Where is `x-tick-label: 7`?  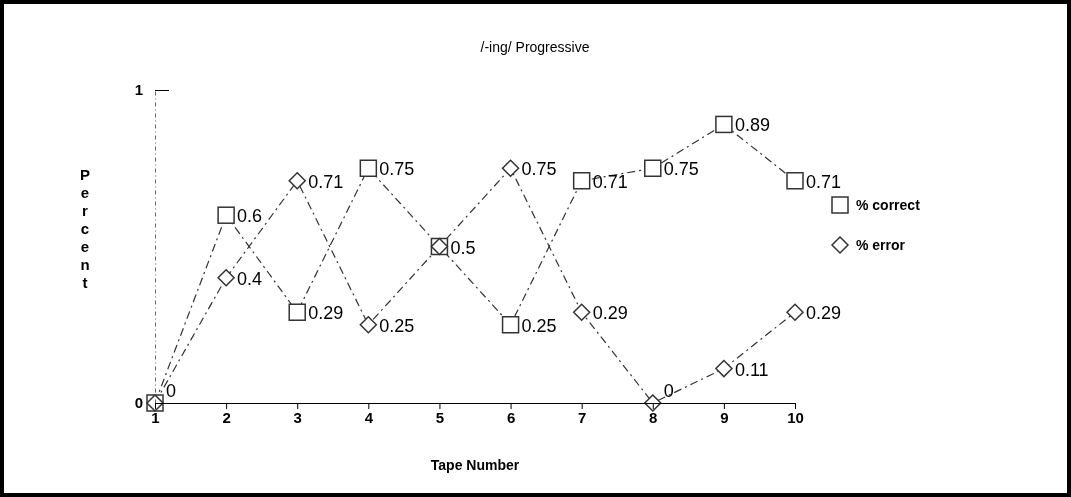
x-tick-label: 7 is located at coordinates (582, 417).